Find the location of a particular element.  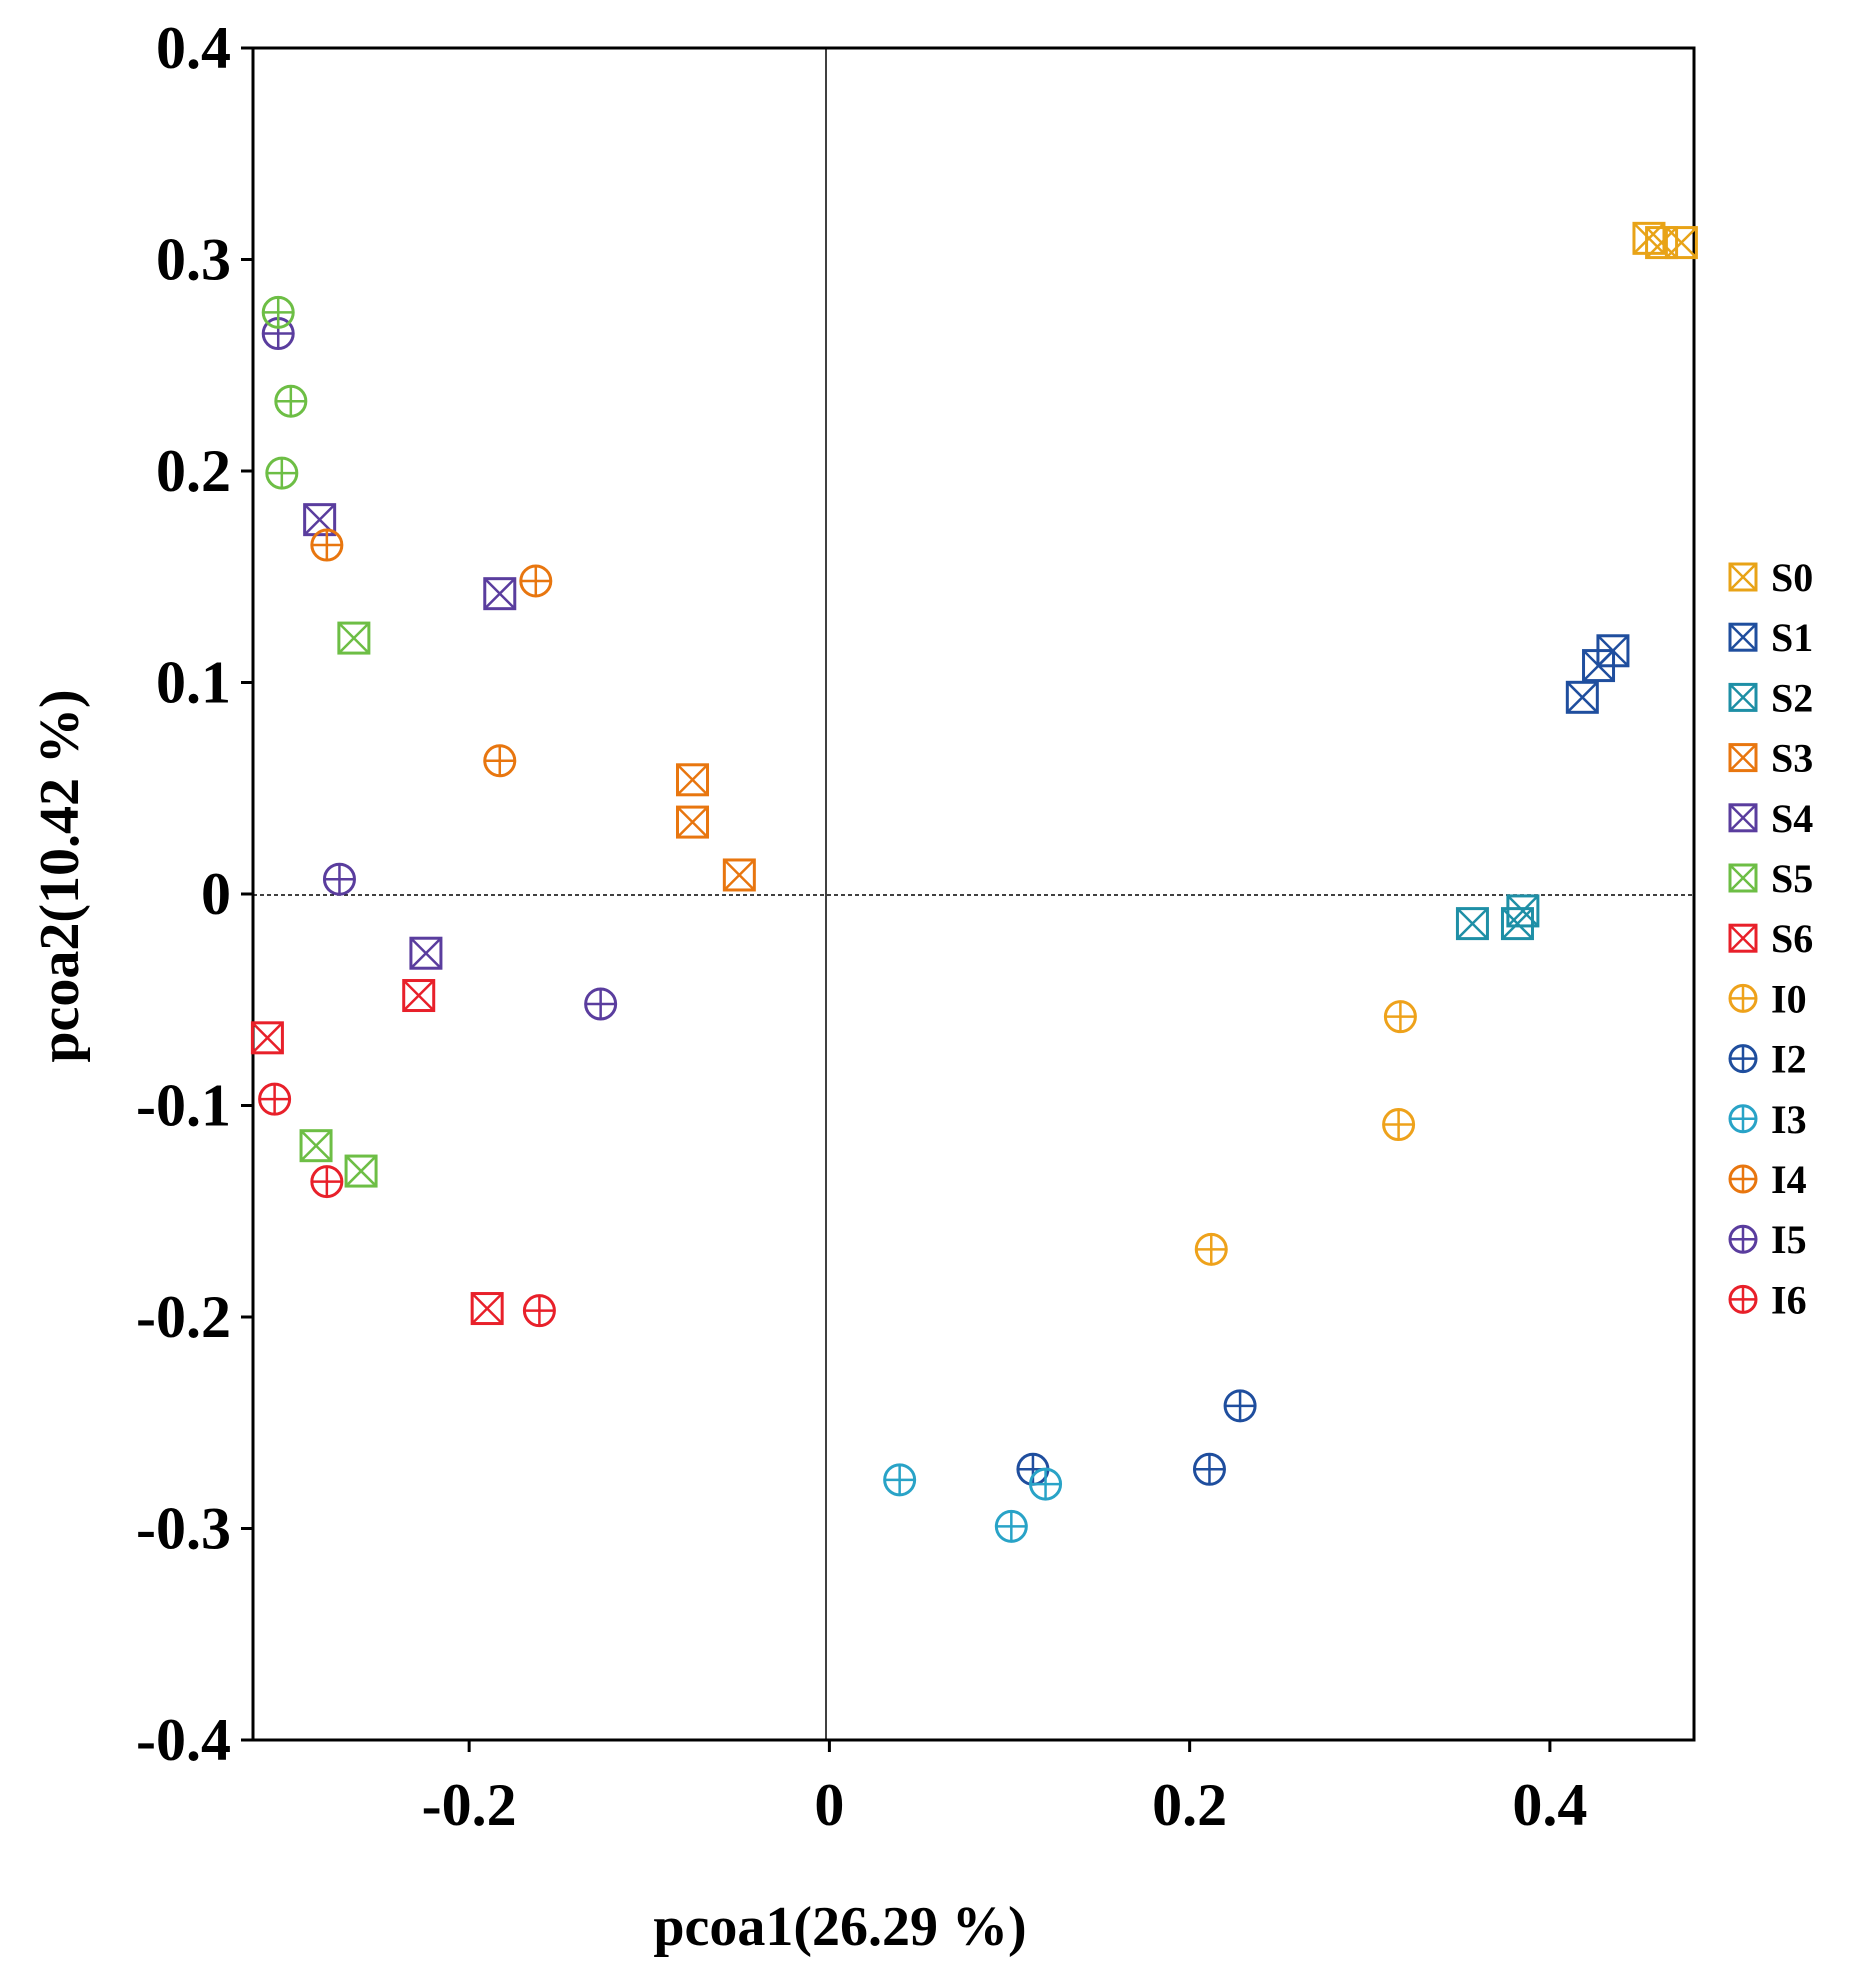

legend-marker-s2 is located at coordinates (1743, 697).